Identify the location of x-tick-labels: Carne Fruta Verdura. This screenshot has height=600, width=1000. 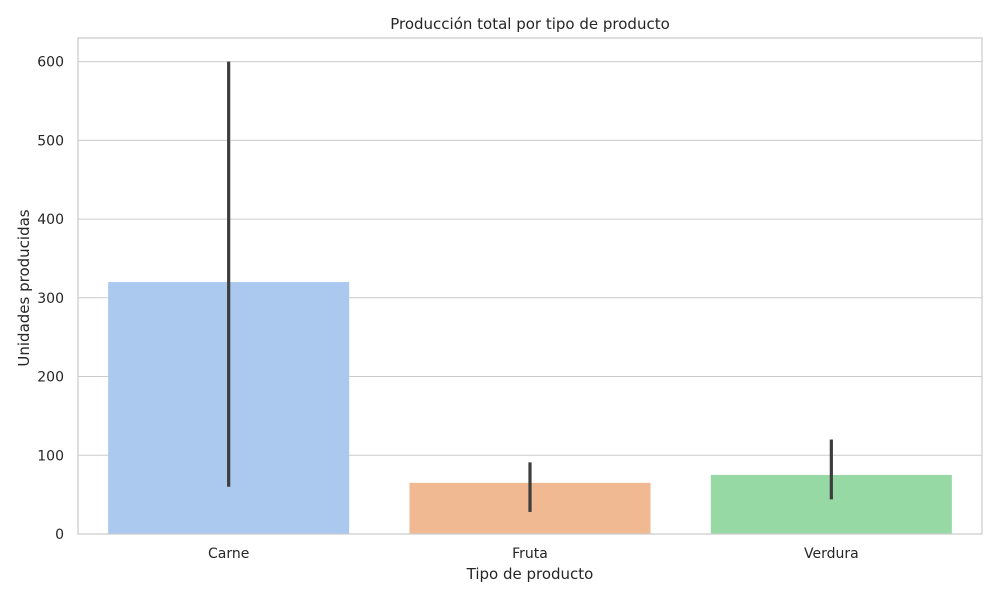
(533, 554).